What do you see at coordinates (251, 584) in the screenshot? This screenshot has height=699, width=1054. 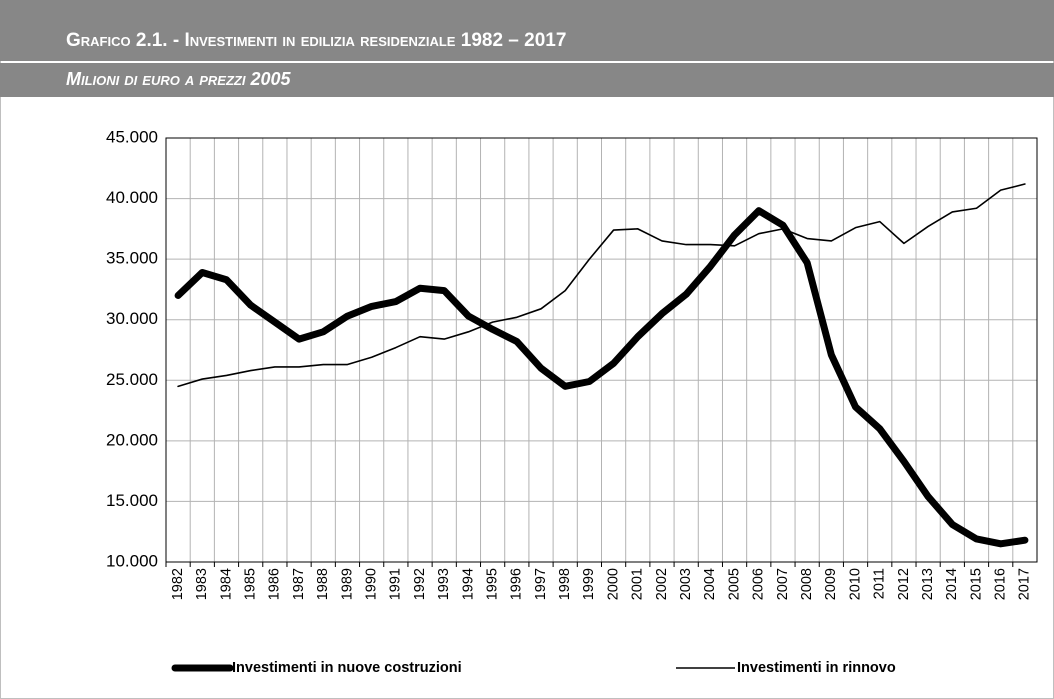 I see `x-tick-label: 1985` at bounding box center [251, 584].